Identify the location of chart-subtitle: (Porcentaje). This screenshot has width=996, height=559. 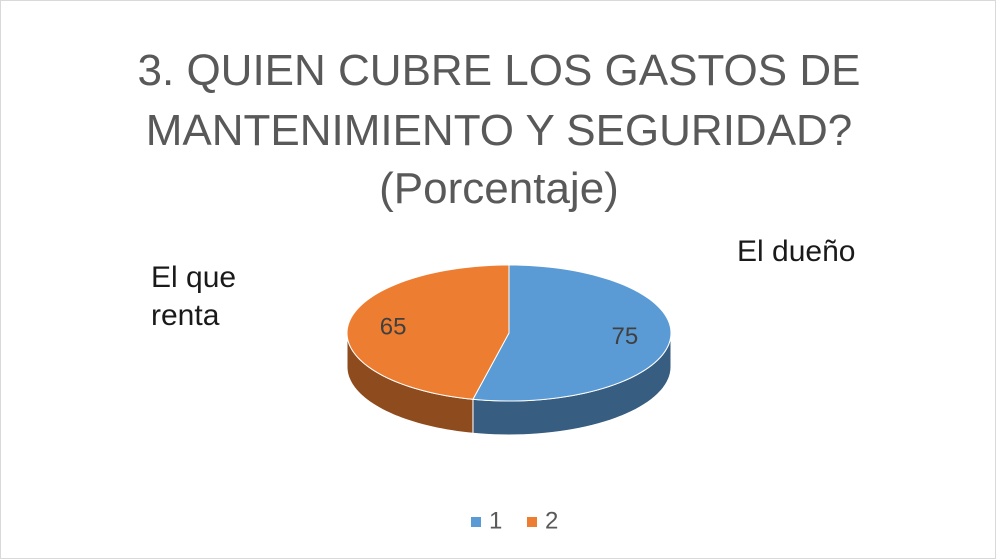
(499, 188).